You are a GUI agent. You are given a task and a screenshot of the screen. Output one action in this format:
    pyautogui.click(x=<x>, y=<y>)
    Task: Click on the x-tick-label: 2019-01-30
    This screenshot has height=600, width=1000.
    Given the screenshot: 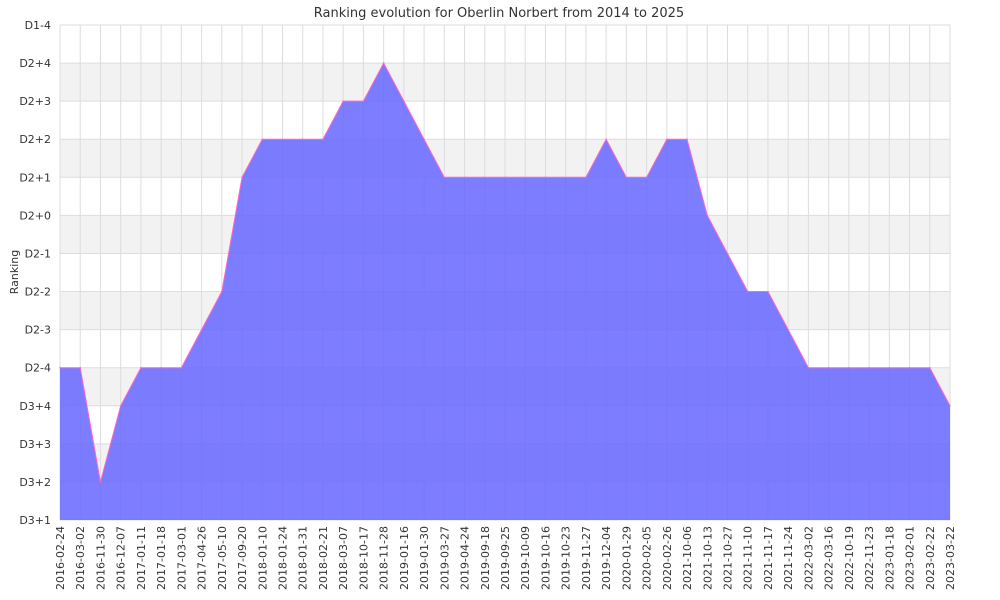 What is the action you would take?
    pyautogui.click(x=424, y=558)
    